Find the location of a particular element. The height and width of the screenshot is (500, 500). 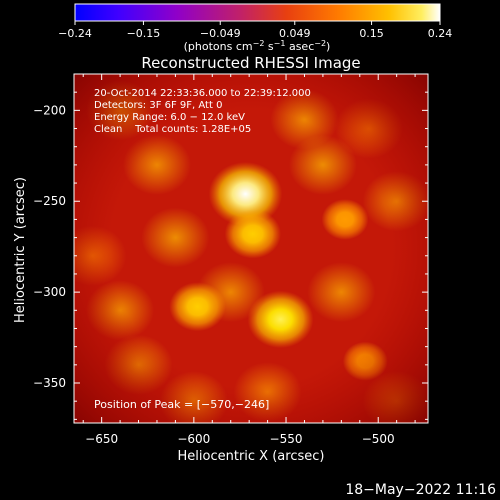

colorbar-tick-label: −0.049 is located at coordinates (220, 33).